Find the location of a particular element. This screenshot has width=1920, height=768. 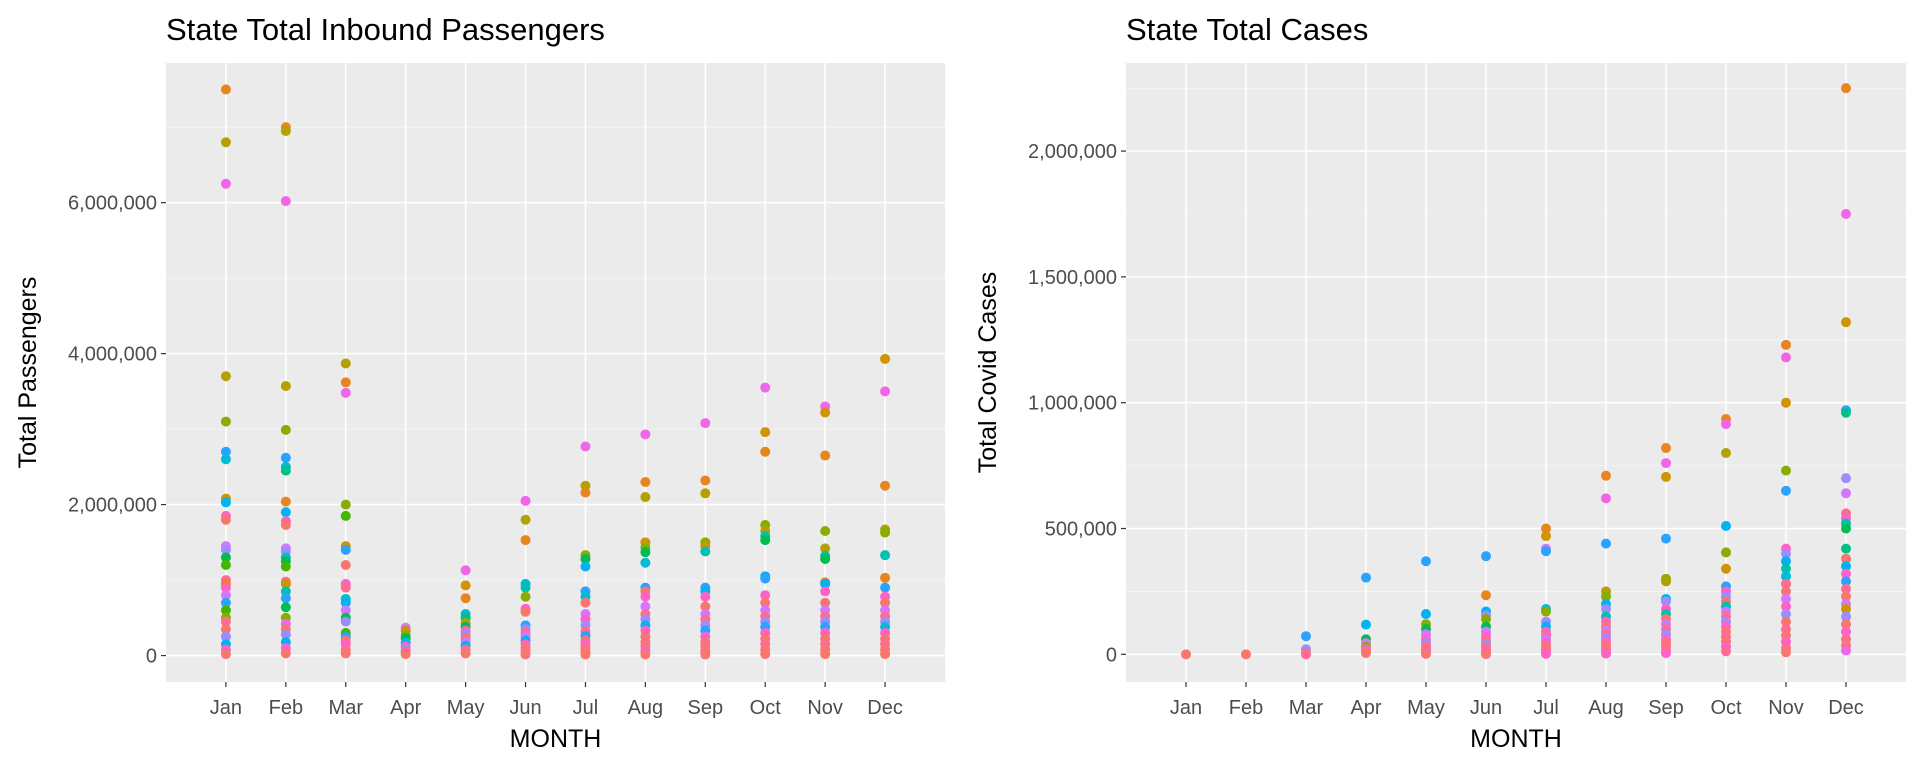

passengers-x-tick-label: Dec is located at coordinates (885, 708).